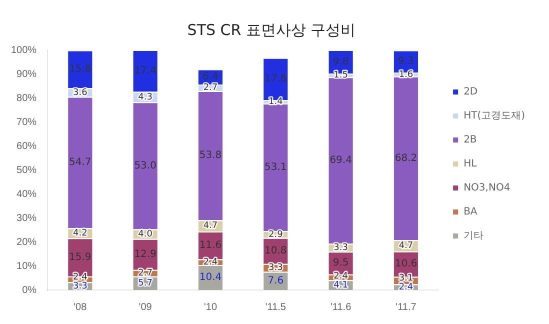  I want to click on data-label: 9.8, so click(340, 62).